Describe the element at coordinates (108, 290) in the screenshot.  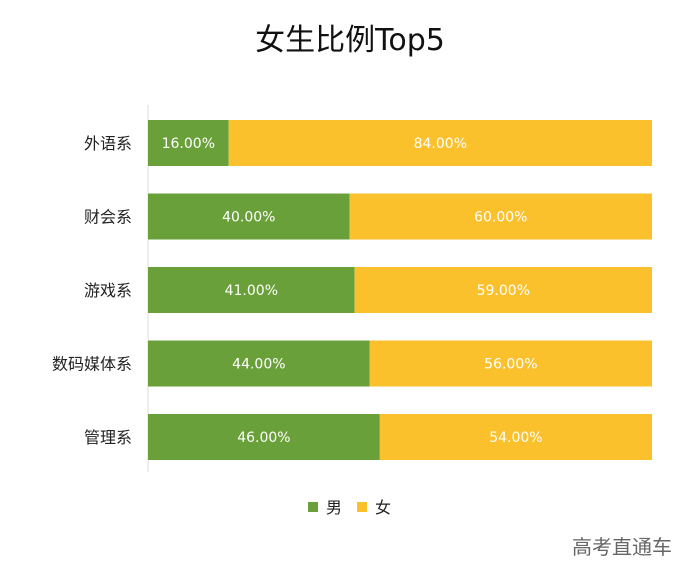
I see `category-label: 游戏系` at that location.